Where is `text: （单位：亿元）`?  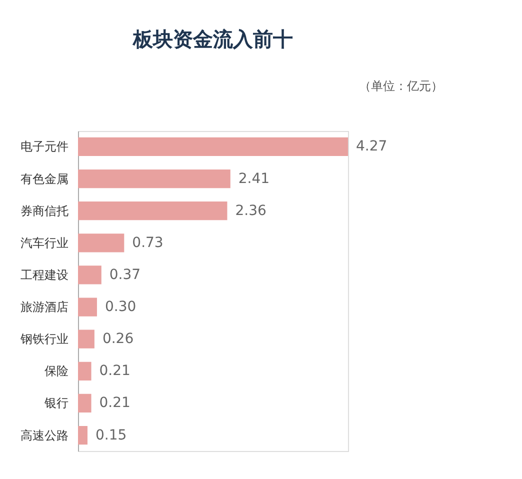 text: （单位：亿元） is located at coordinates (401, 86).